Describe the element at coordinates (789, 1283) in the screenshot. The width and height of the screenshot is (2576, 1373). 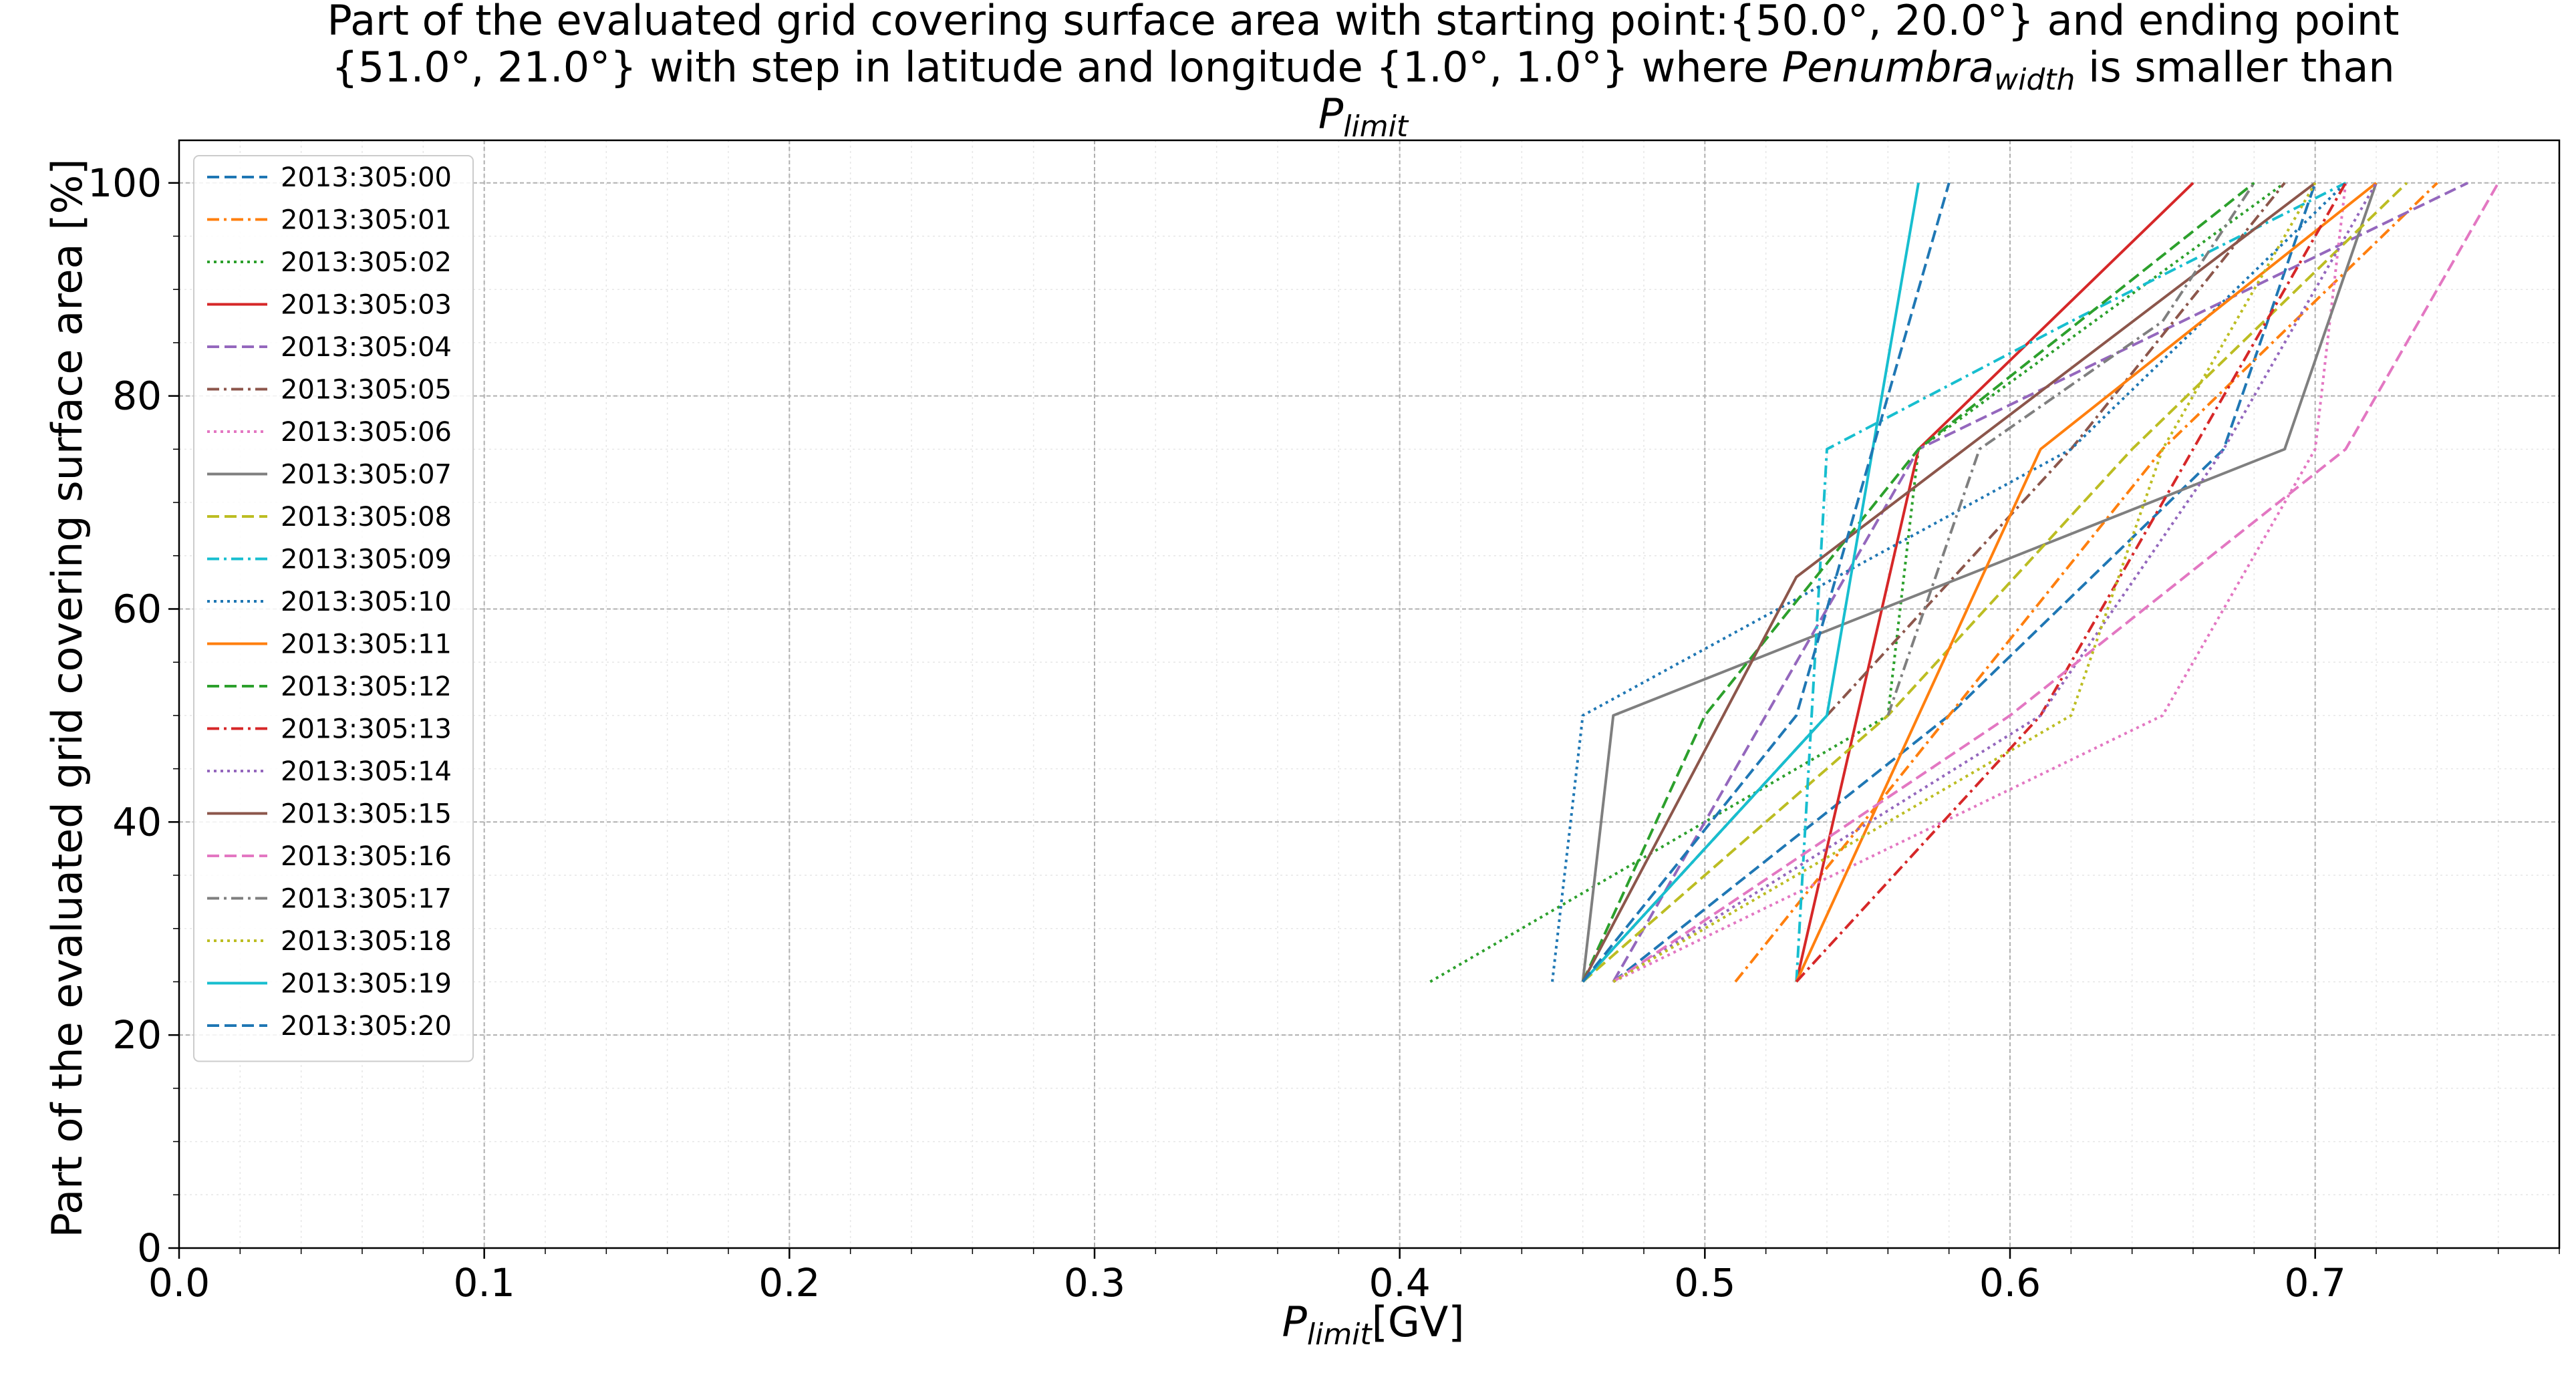
I see `x-tick-label: 0.2` at that location.